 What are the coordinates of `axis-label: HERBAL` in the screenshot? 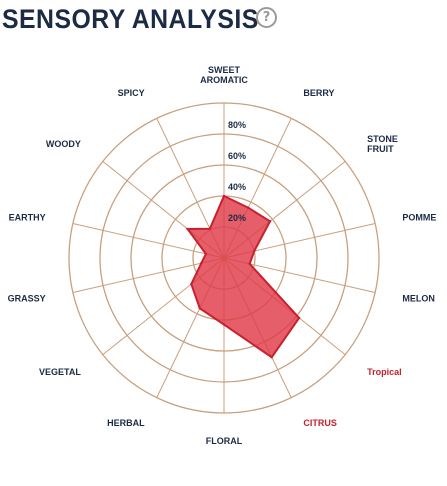 It's located at (126, 423).